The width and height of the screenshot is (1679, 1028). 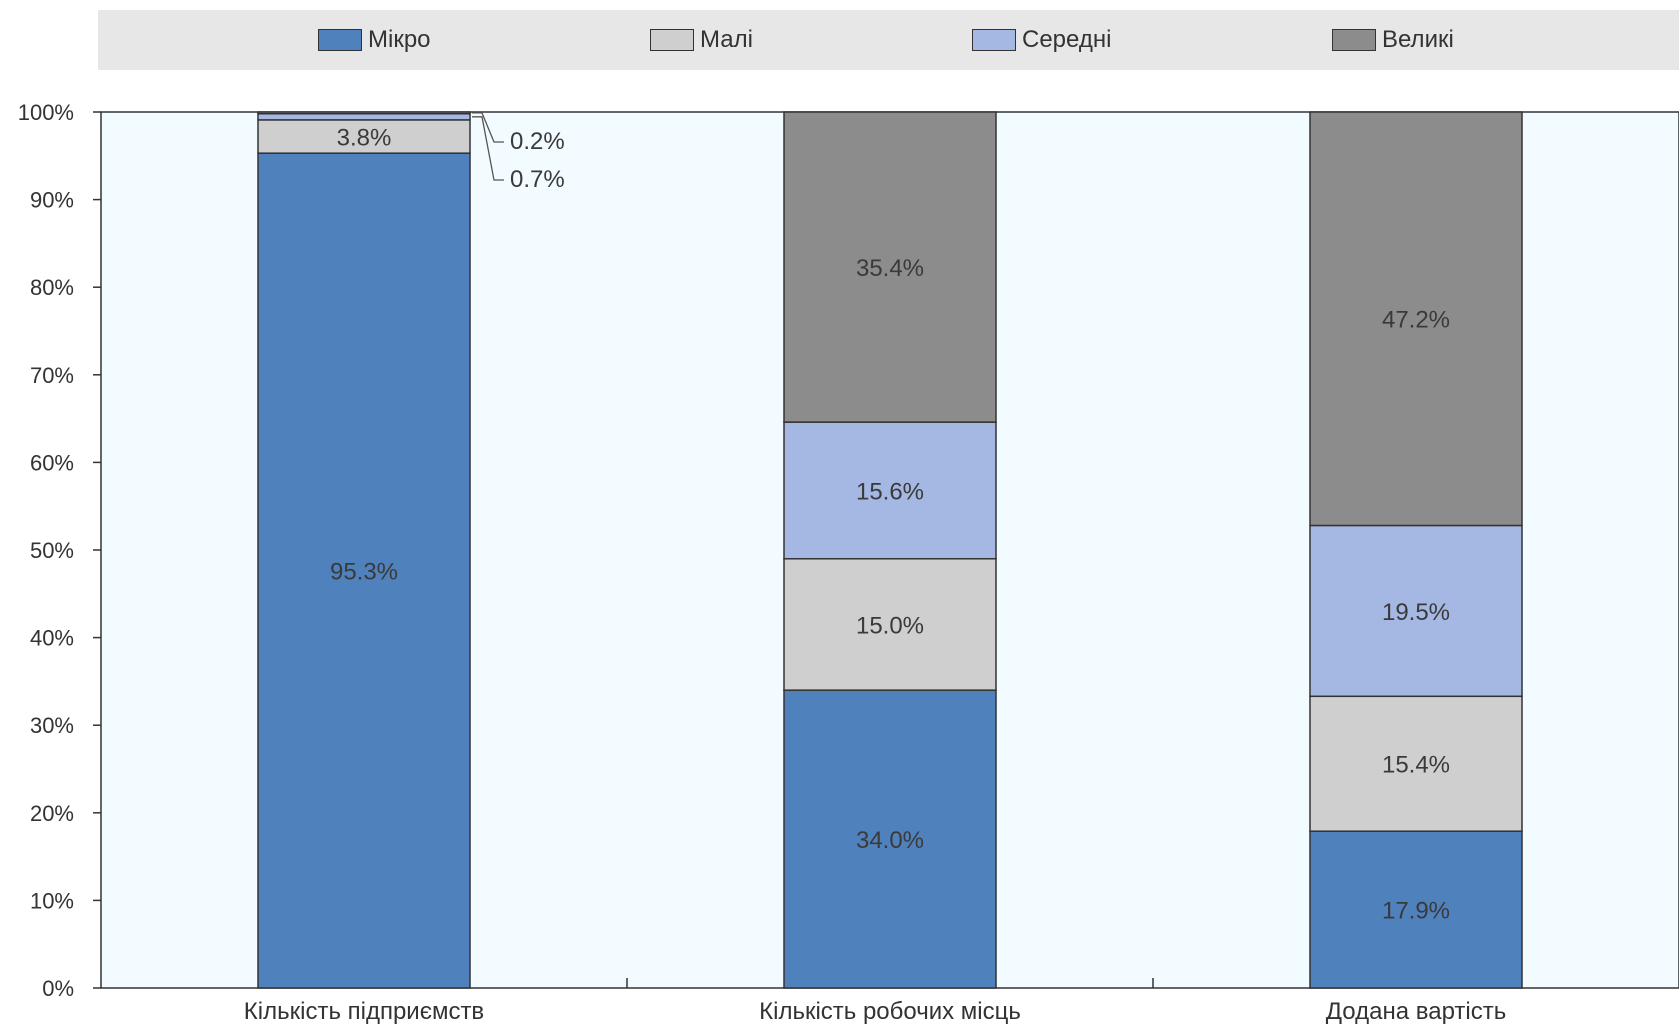 I want to click on y-tick-label: 30%, so click(x=52, y=725).